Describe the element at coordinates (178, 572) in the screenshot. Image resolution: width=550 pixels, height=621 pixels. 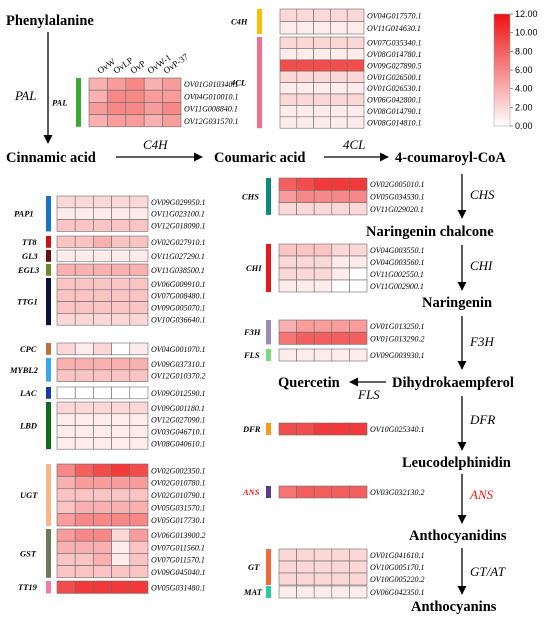
I see `gene-id-label: OV09G045040.1` at that location.